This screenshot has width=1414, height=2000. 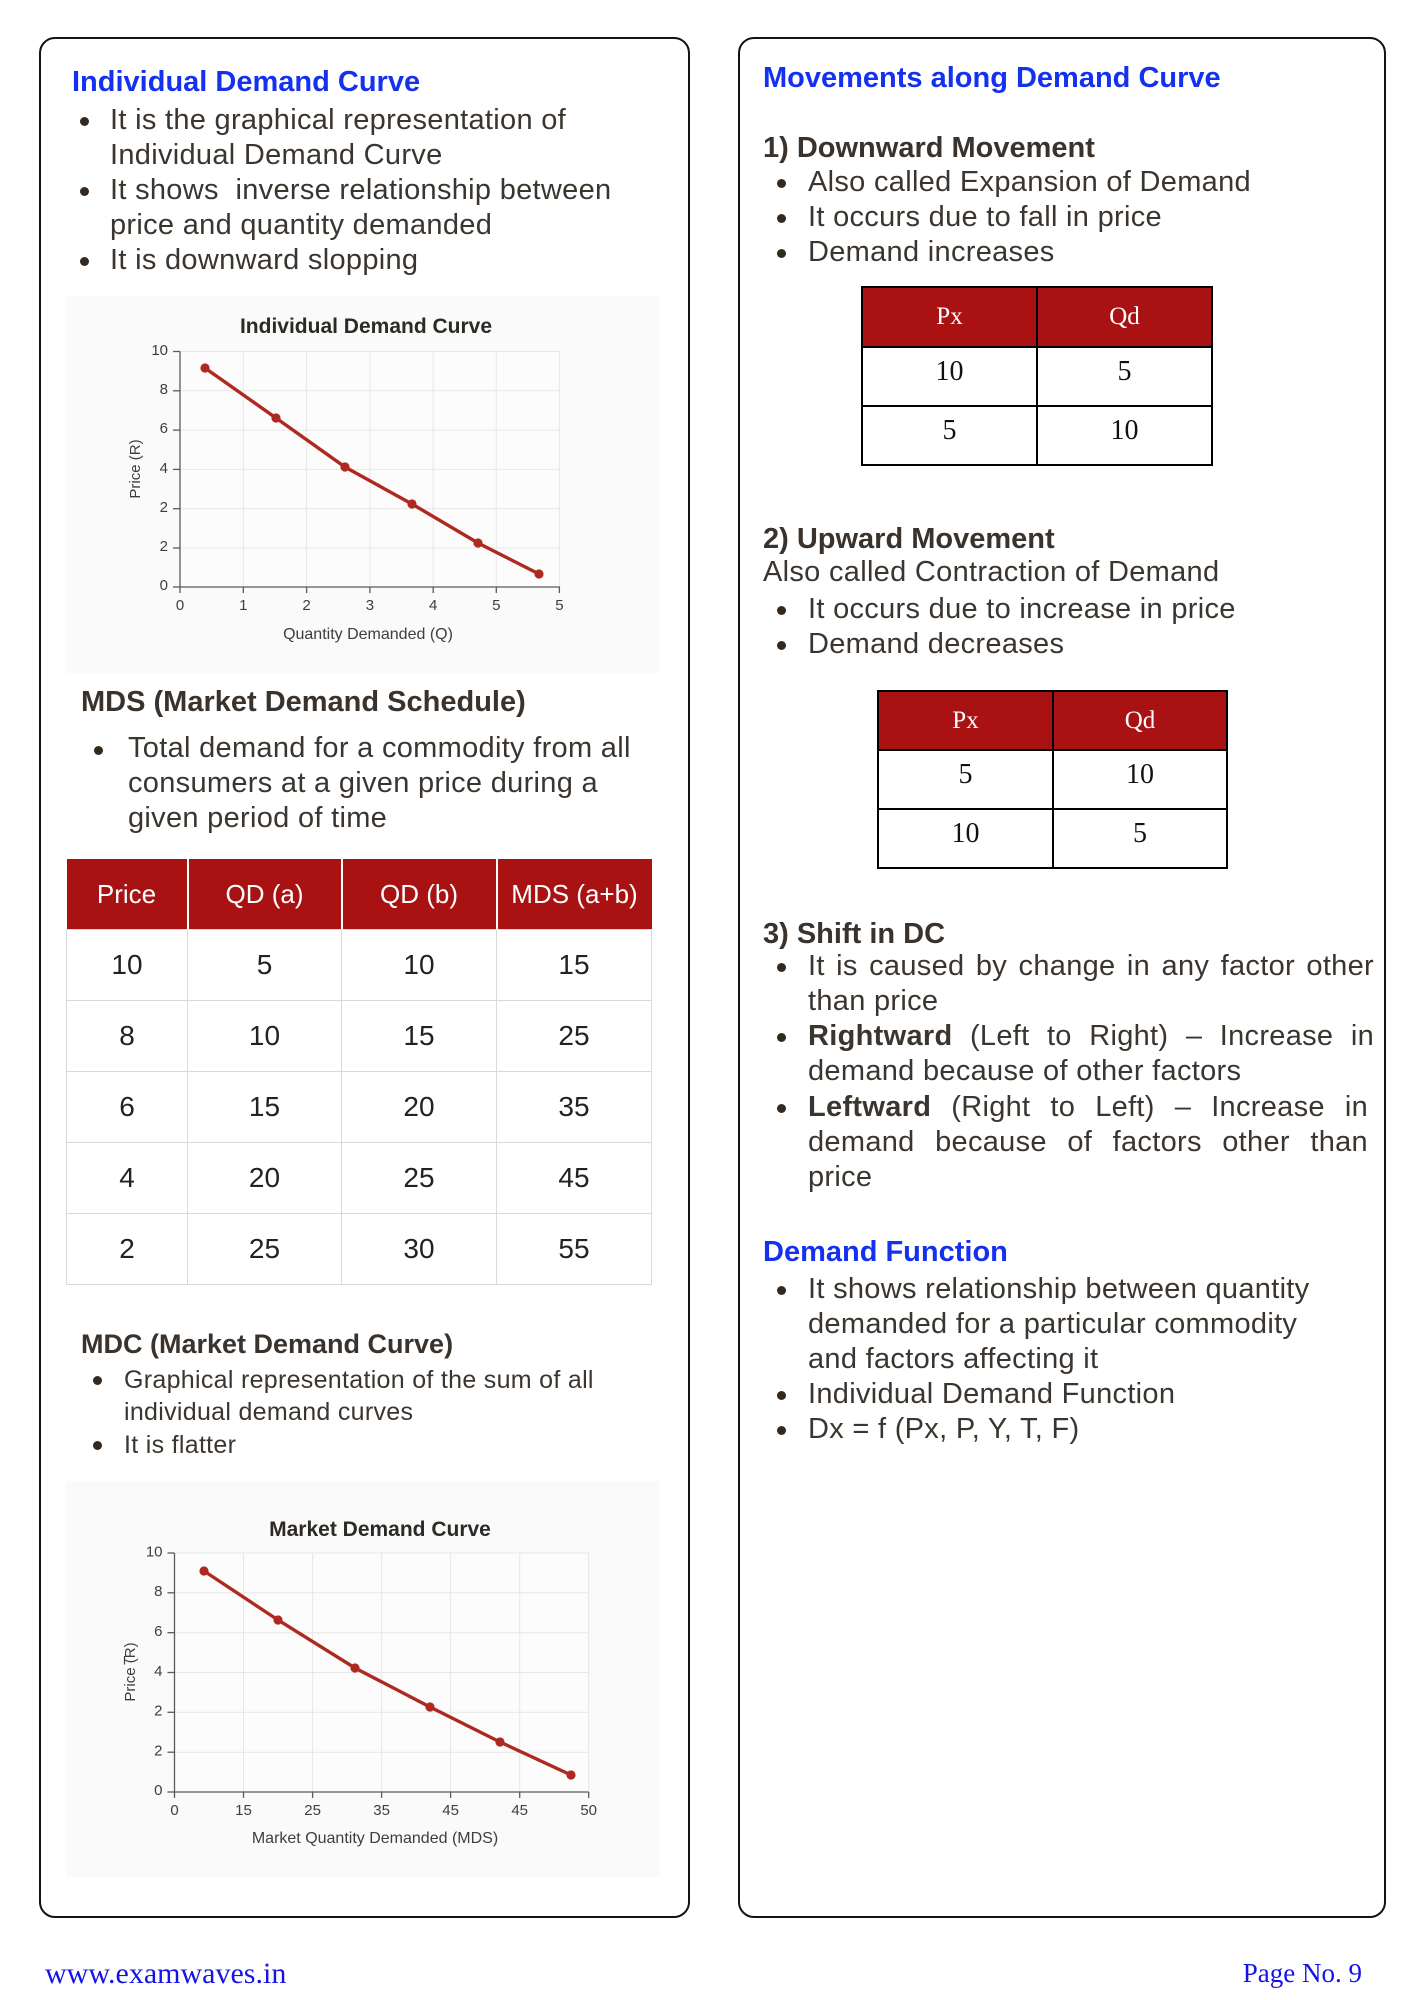 I want to click on svg-text: 15, so click(x=243, y=1810).